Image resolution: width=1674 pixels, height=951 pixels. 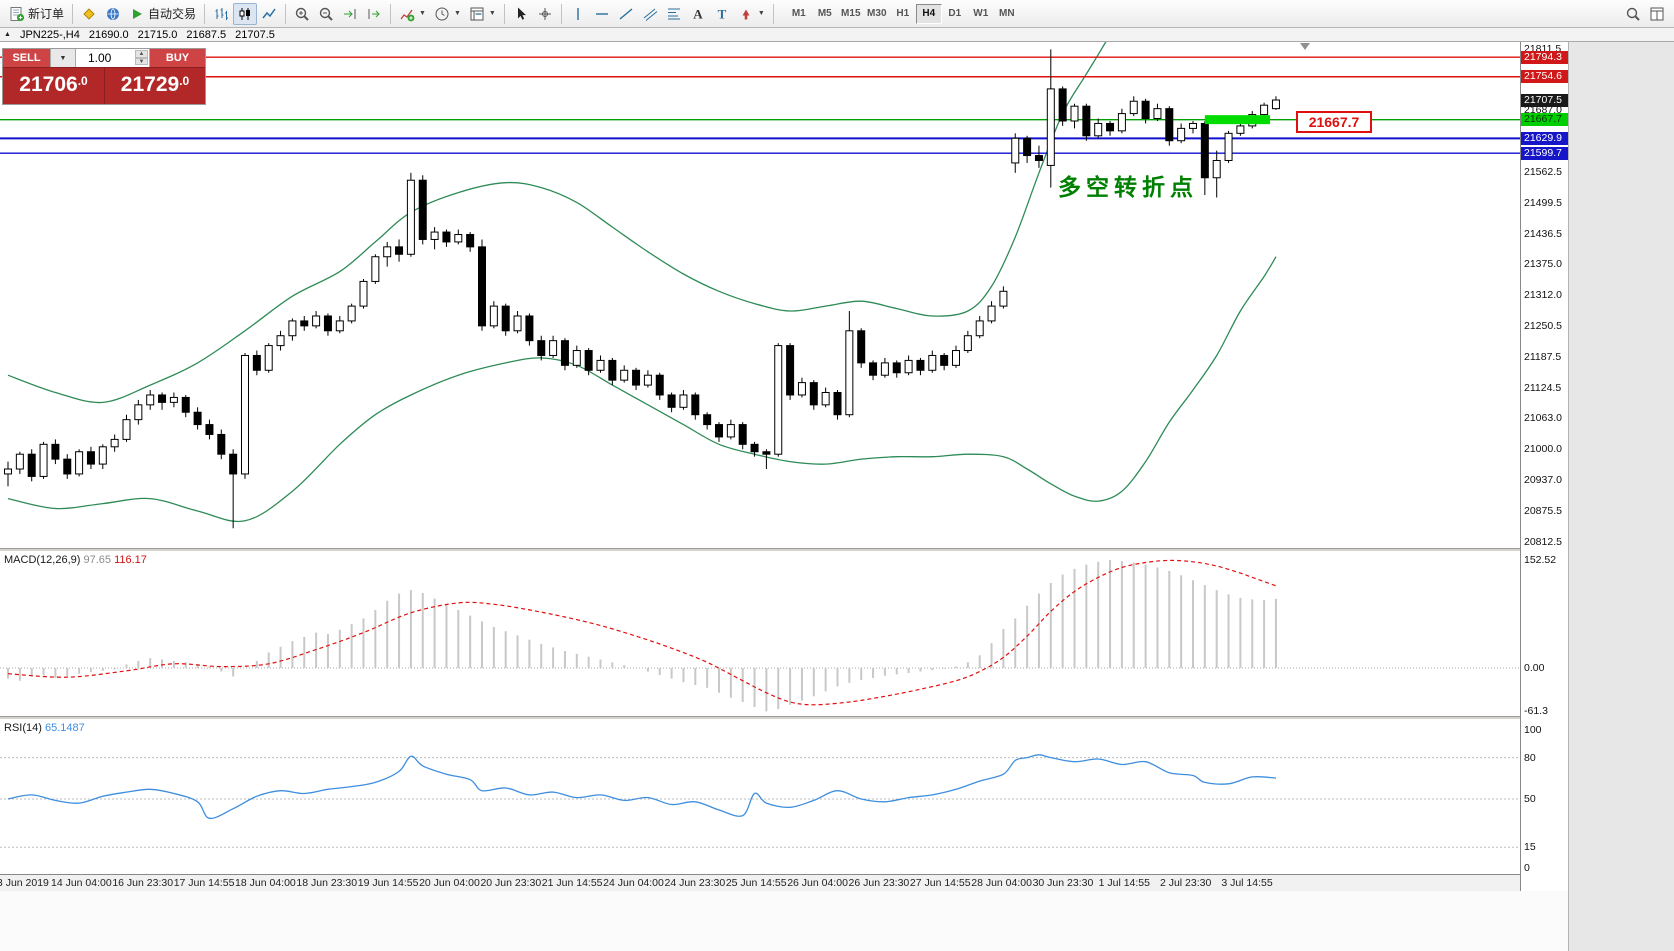 I want to click on pivot-annotation: 多空转折点, so click(x=1128, y=187).